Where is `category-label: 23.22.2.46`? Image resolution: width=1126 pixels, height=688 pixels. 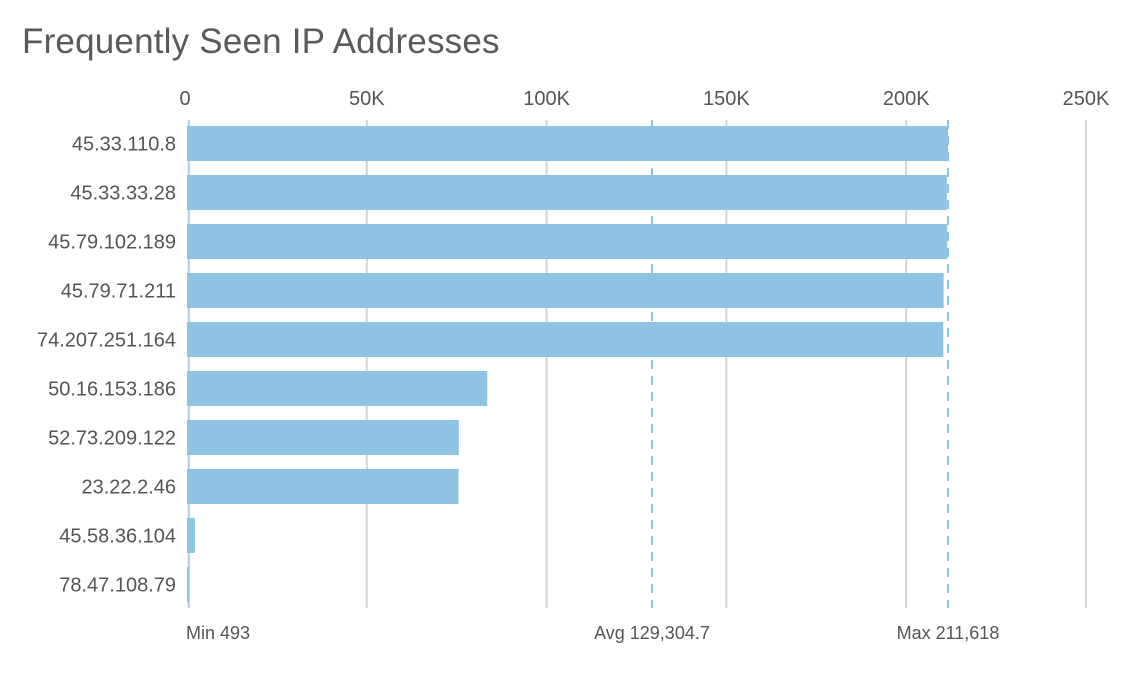
category-label: 23.22.2.46 is located at coordinates (128, 488).